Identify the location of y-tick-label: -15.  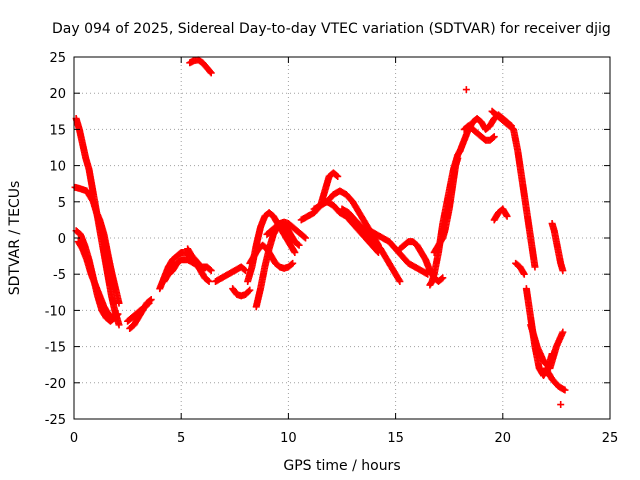
(55, 348).